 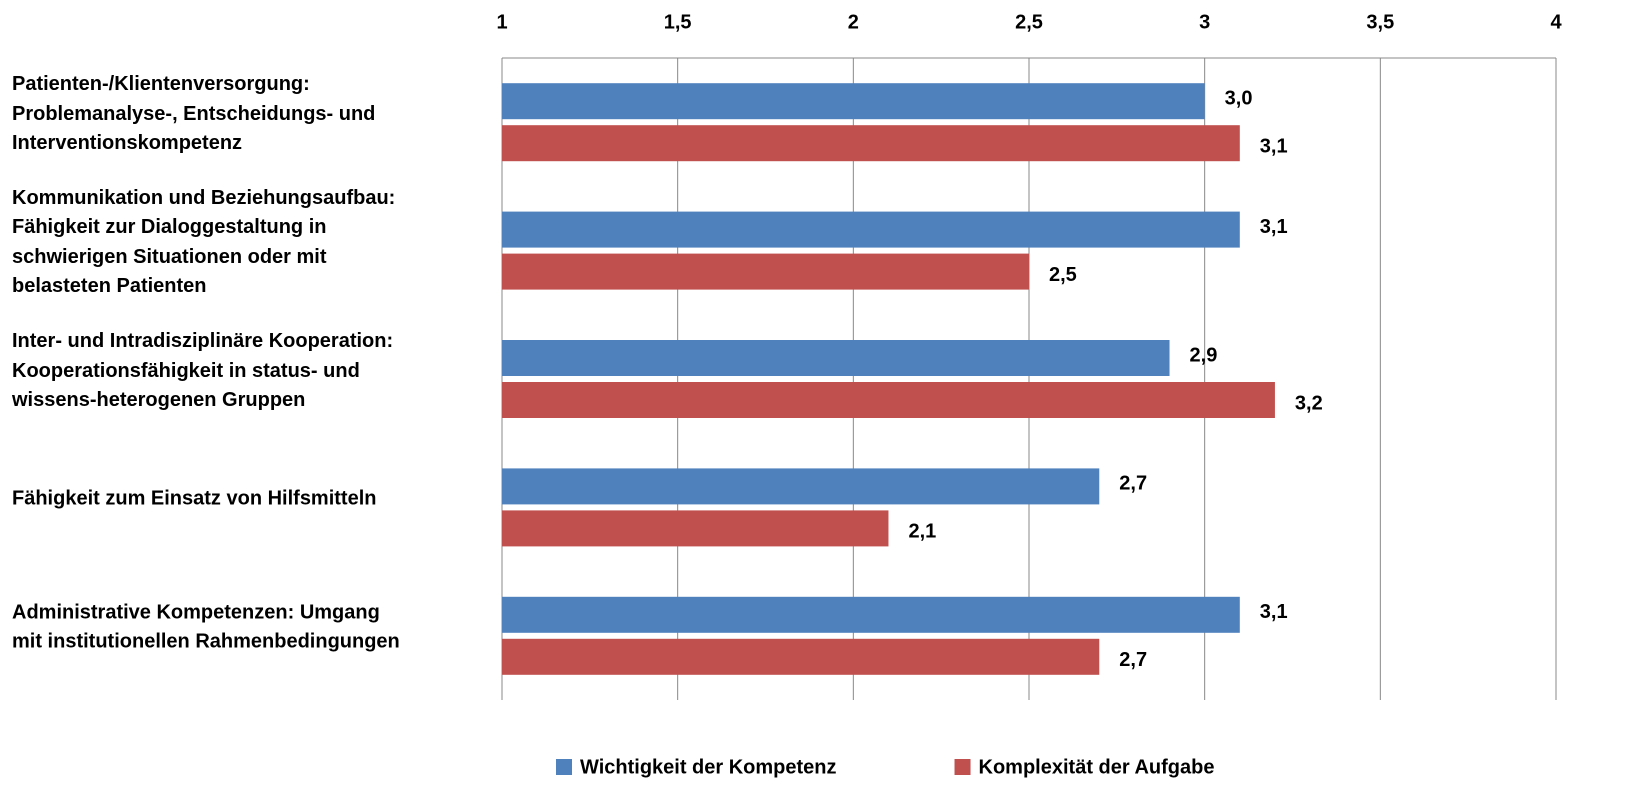 I want to click on data-label: 2,9, so click(x=1204, y=355).